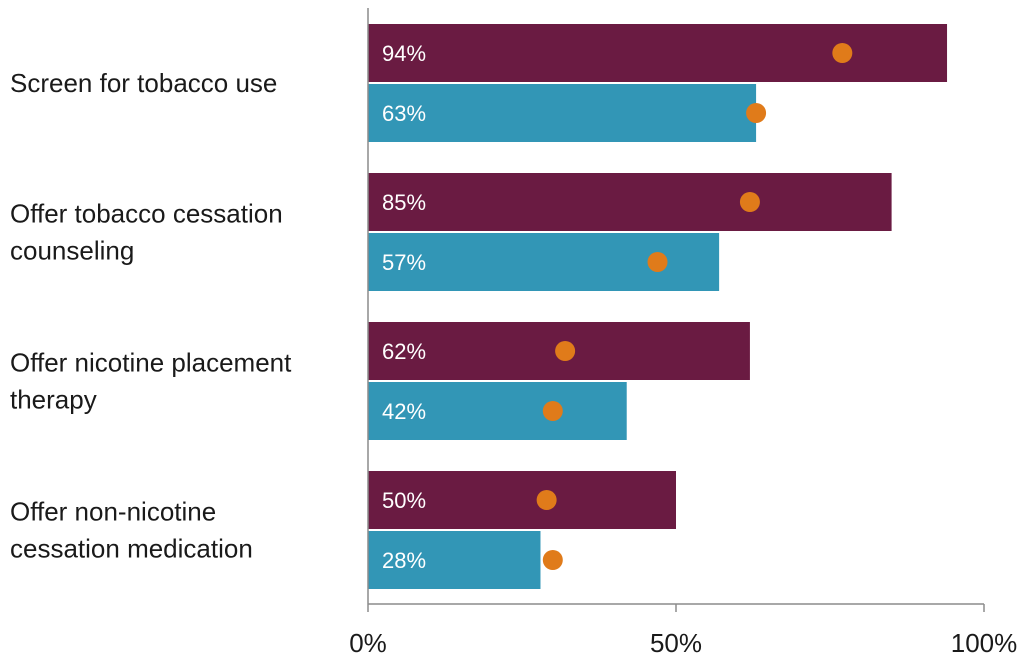  Describe the element at coordinates (113, 512) in the screenshot. I see `category-label: Offer non-nicotine` at that location.